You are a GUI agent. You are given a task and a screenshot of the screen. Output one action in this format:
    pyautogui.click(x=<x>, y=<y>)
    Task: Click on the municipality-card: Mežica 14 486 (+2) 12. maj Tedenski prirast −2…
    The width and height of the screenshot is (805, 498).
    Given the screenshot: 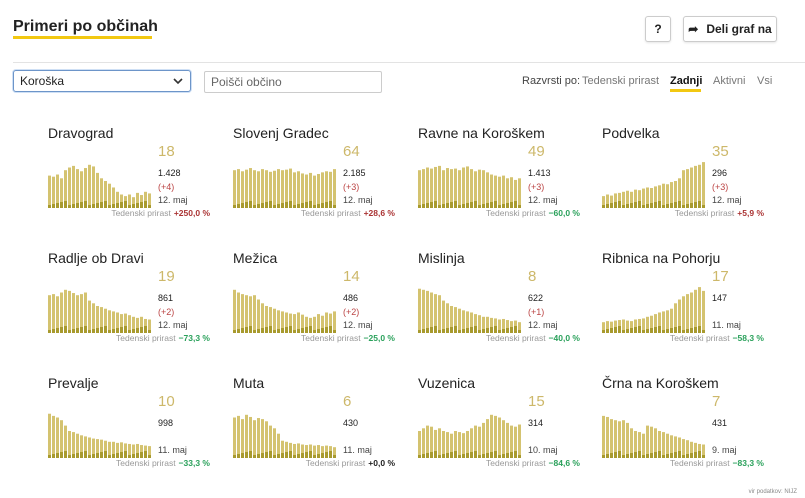 What is the action you would take?
    pyautogui.click(x=318, y=305)
    